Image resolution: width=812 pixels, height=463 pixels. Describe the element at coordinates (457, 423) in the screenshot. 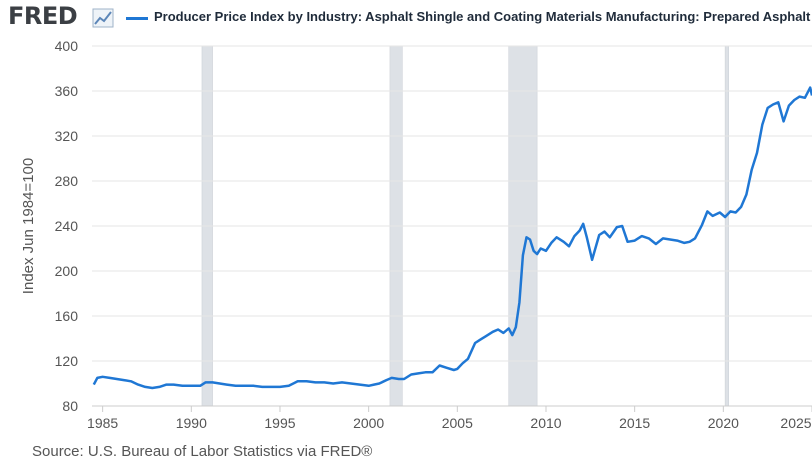

I see `x-tick-label: 2005` at that location.